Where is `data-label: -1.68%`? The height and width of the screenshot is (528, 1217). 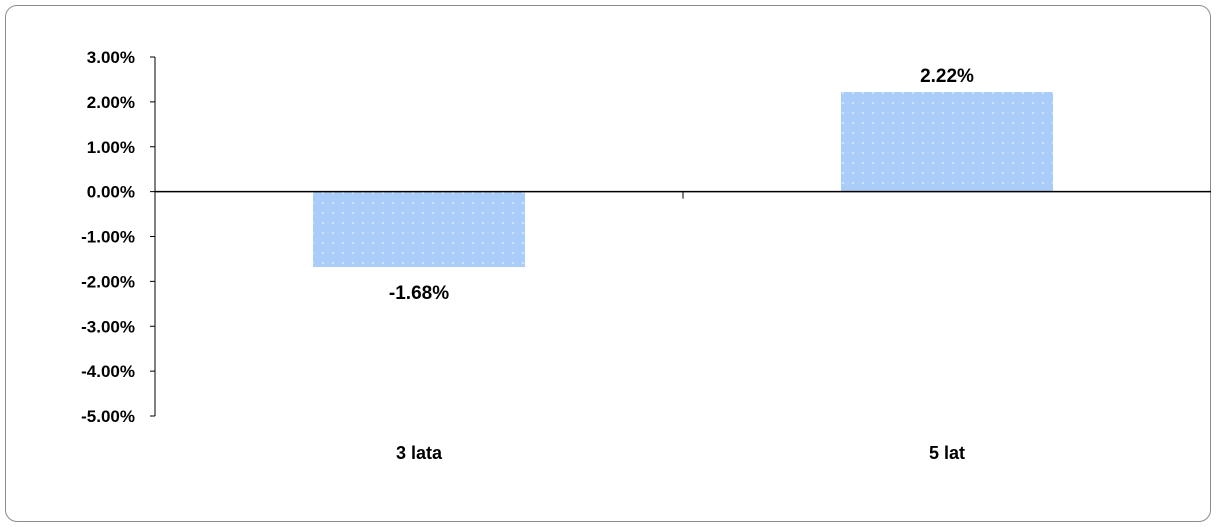 data-label: -1.68% is located at coordinates (419, 293).